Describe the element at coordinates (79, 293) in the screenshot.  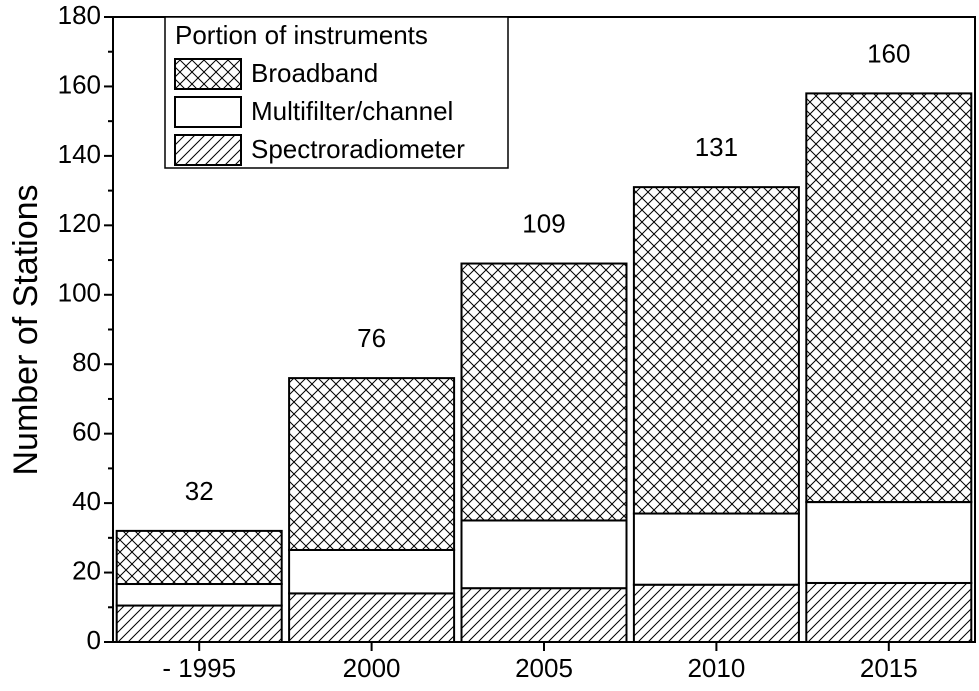
I see `y-tick-label: 100` at that location.